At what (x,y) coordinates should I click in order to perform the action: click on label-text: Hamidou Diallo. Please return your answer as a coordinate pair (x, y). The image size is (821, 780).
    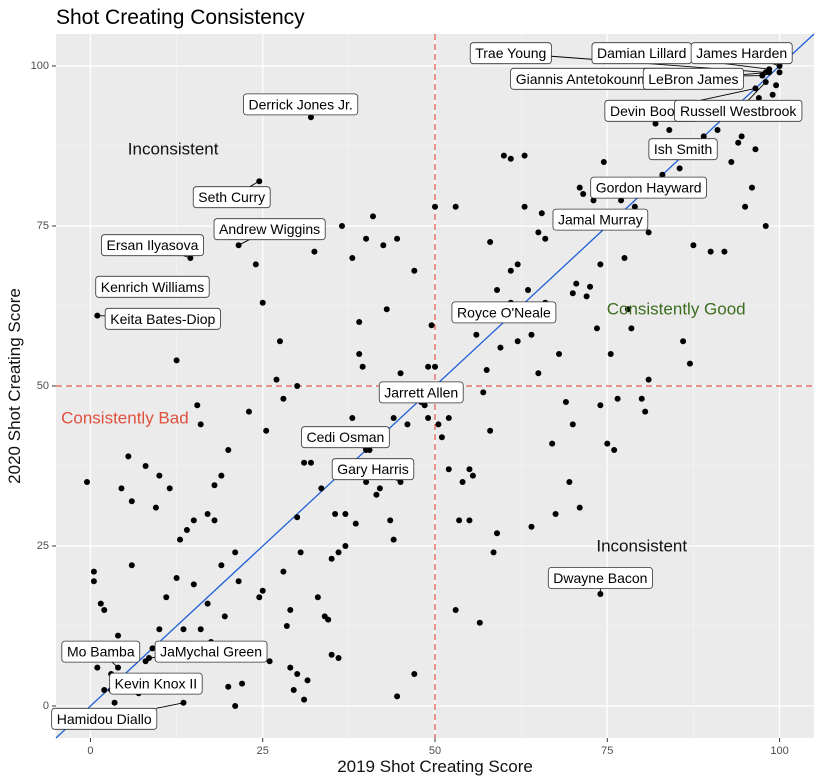
    Looking at the image, I should click on (104, 719).